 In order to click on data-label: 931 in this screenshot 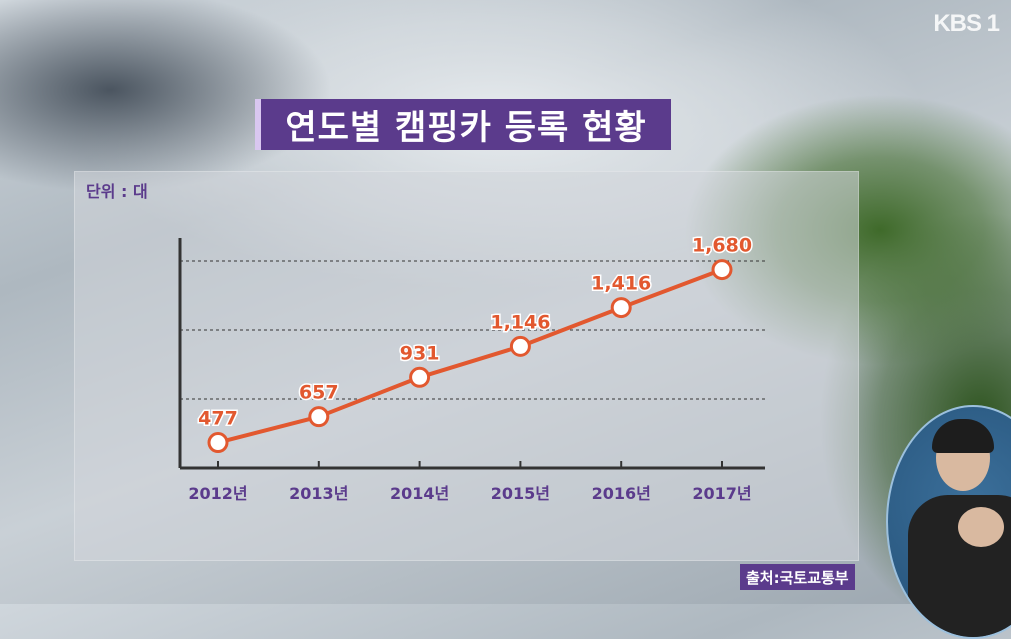, I will do `click(420, 353)`.